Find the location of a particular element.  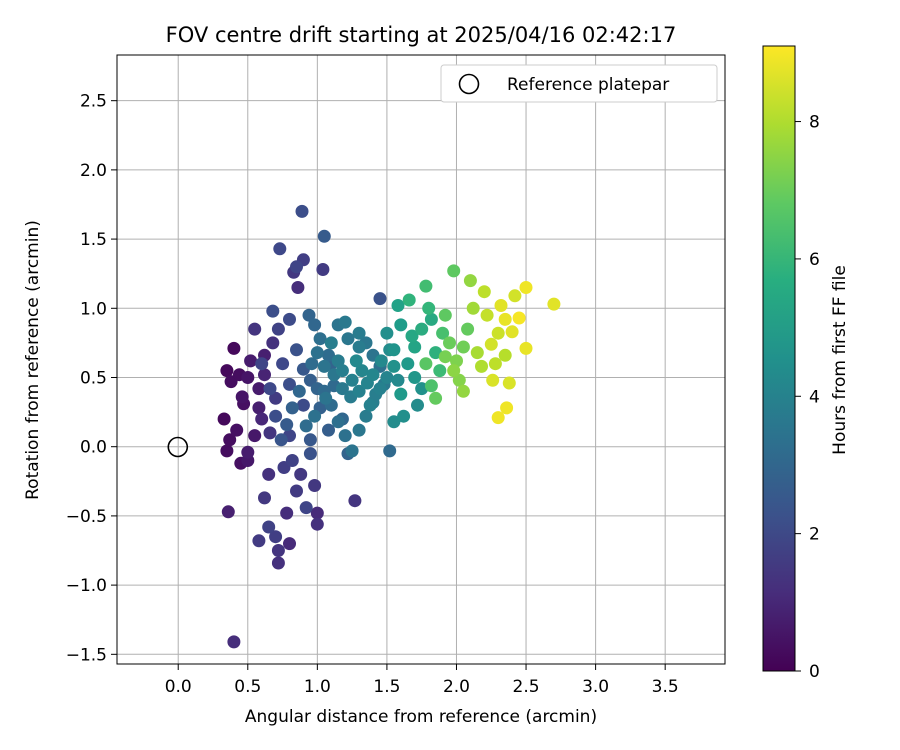

x-axis-label: Angular distance from reference (arcmin) is located at coordinates (421, 717).